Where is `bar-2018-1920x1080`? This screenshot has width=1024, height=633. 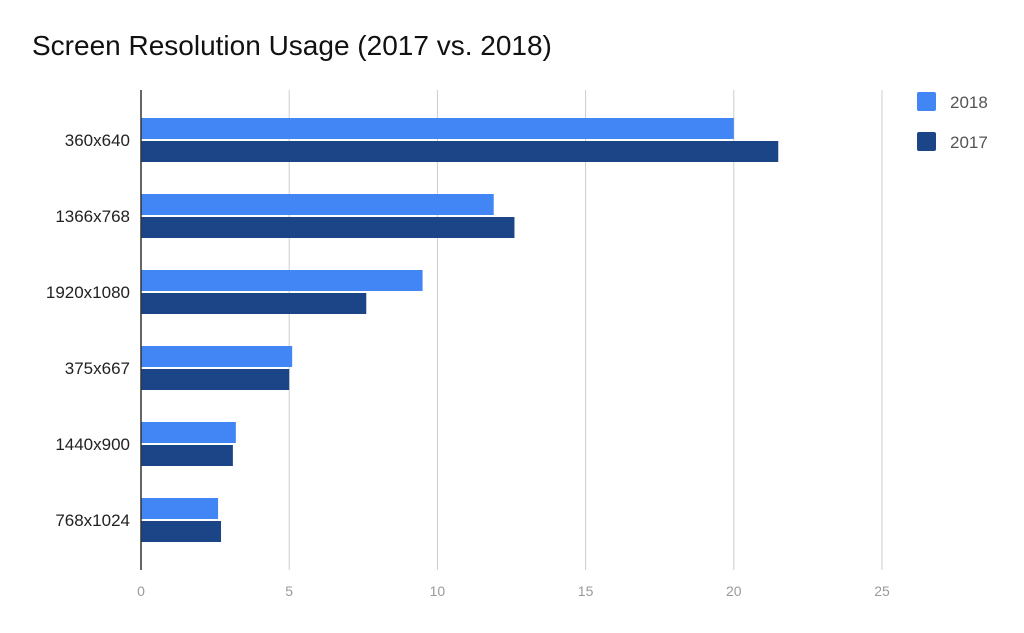
bar-2018-1920x1080 is located at coordinates (282, 280).